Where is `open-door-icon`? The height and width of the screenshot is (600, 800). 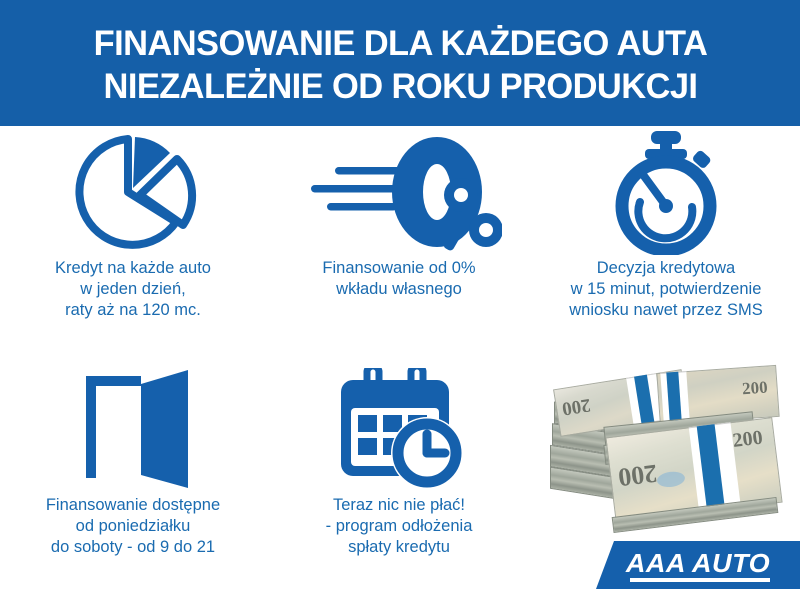 open-door-icon is located at coordinates (133, 429).